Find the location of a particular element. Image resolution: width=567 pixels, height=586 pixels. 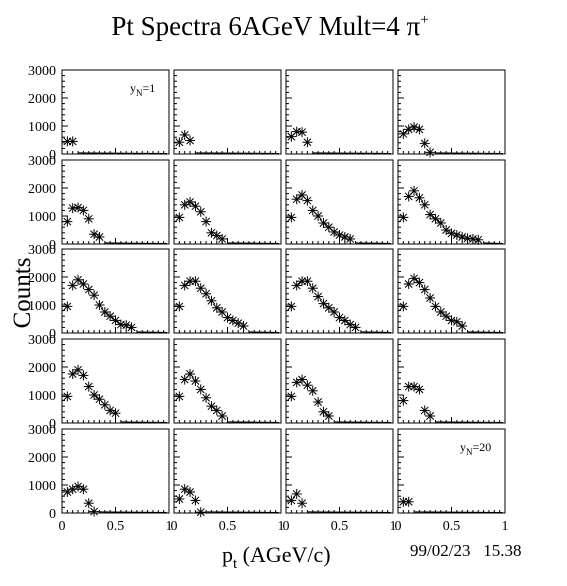

panel-label: yN=1 is located at coordinates (142, 89).